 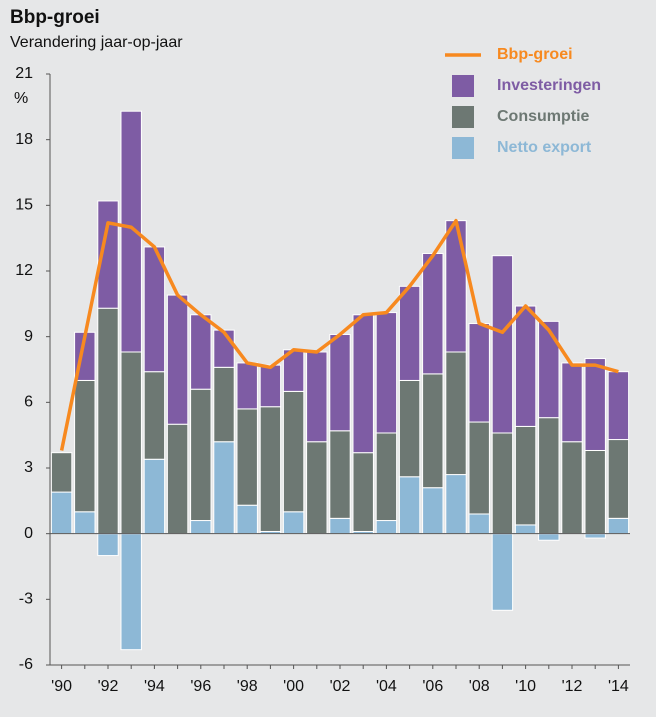 I want to click on chart-title: Bbp-groei, so click(x=55, y=17).